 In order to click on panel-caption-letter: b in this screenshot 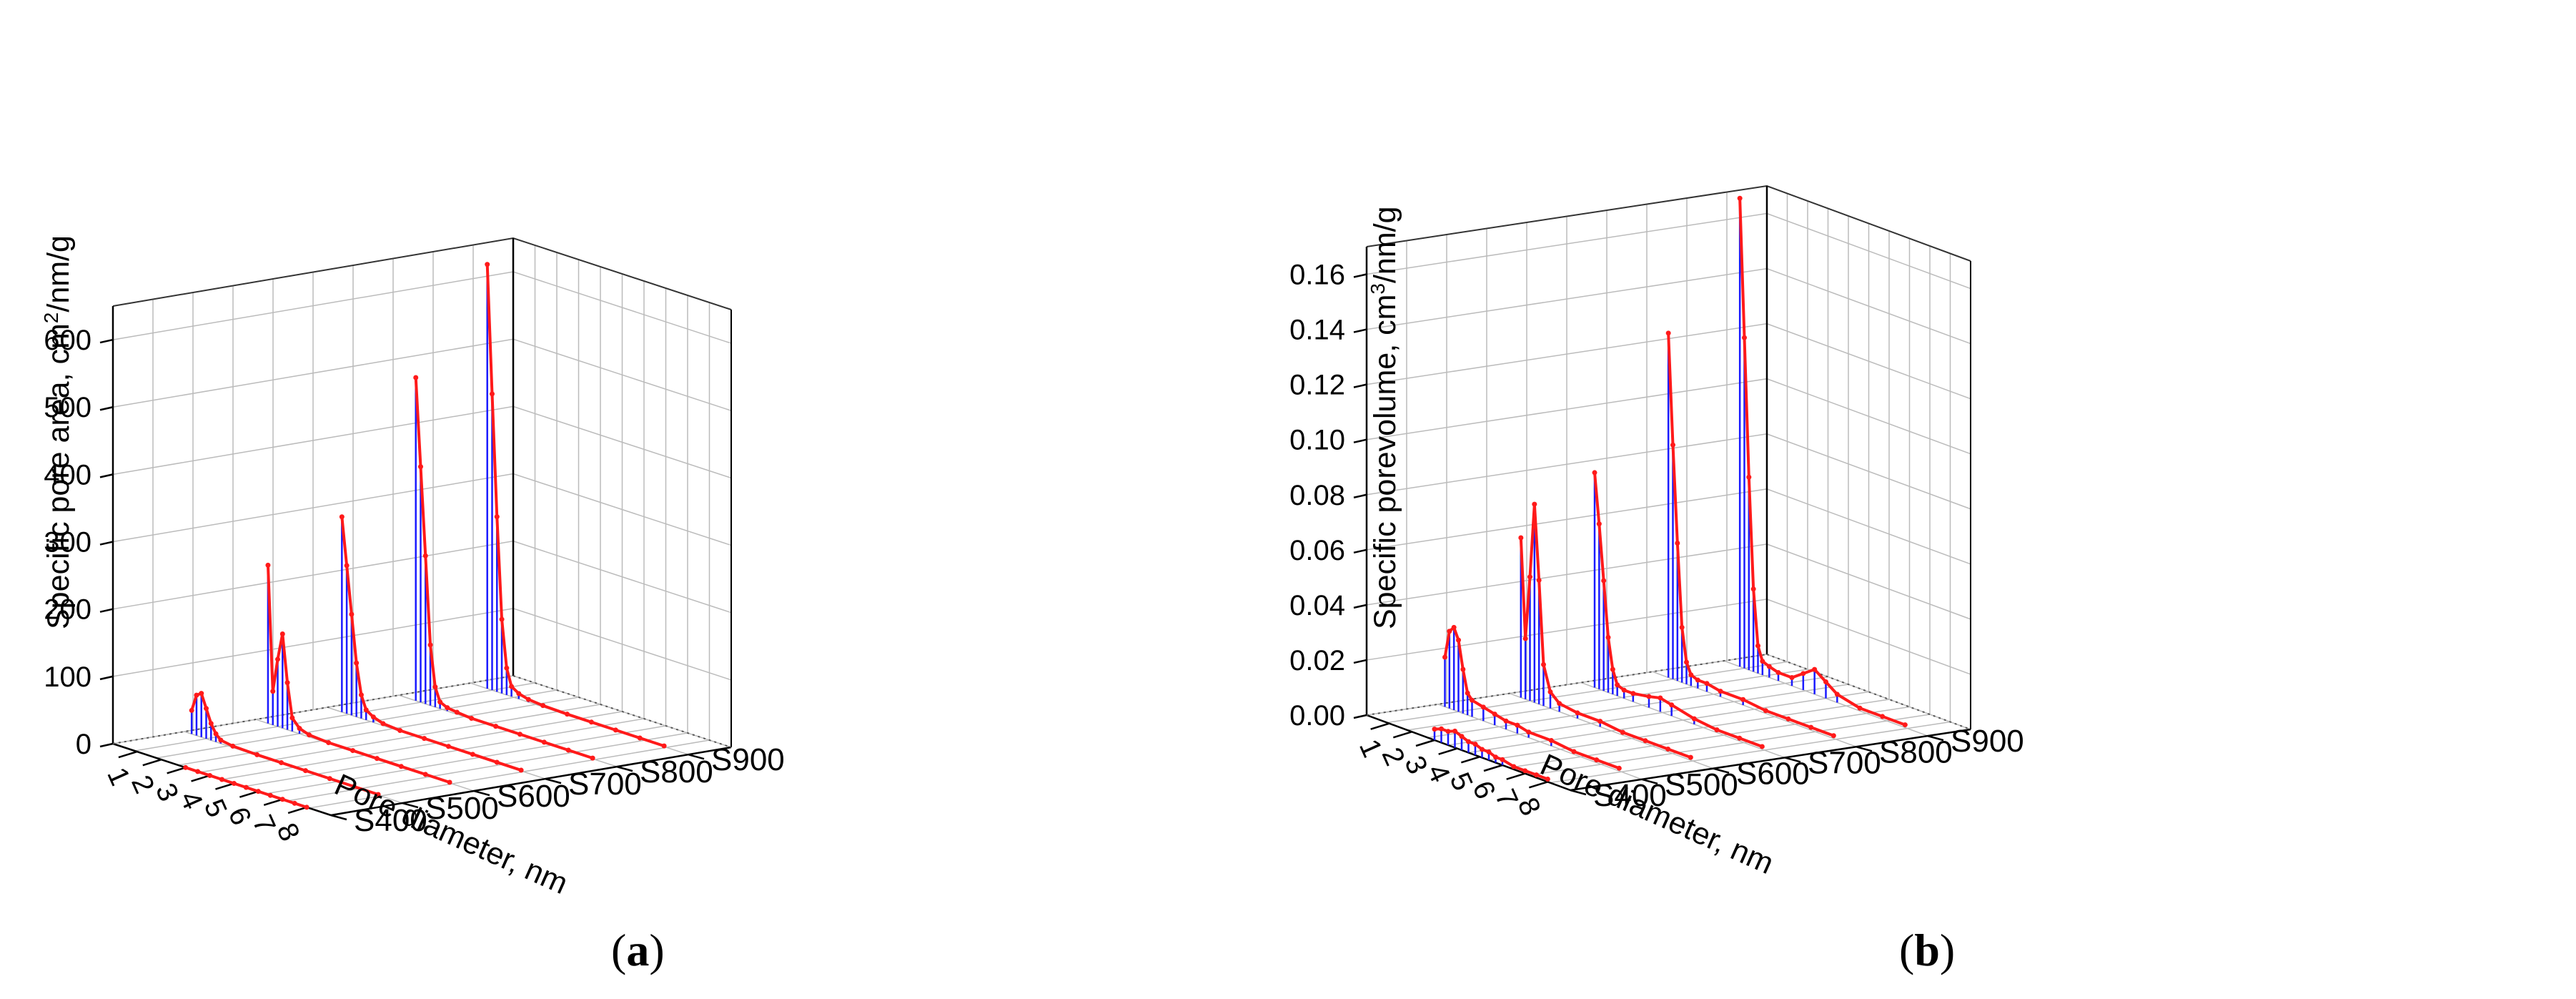, I will do `click(1927, 950)`.